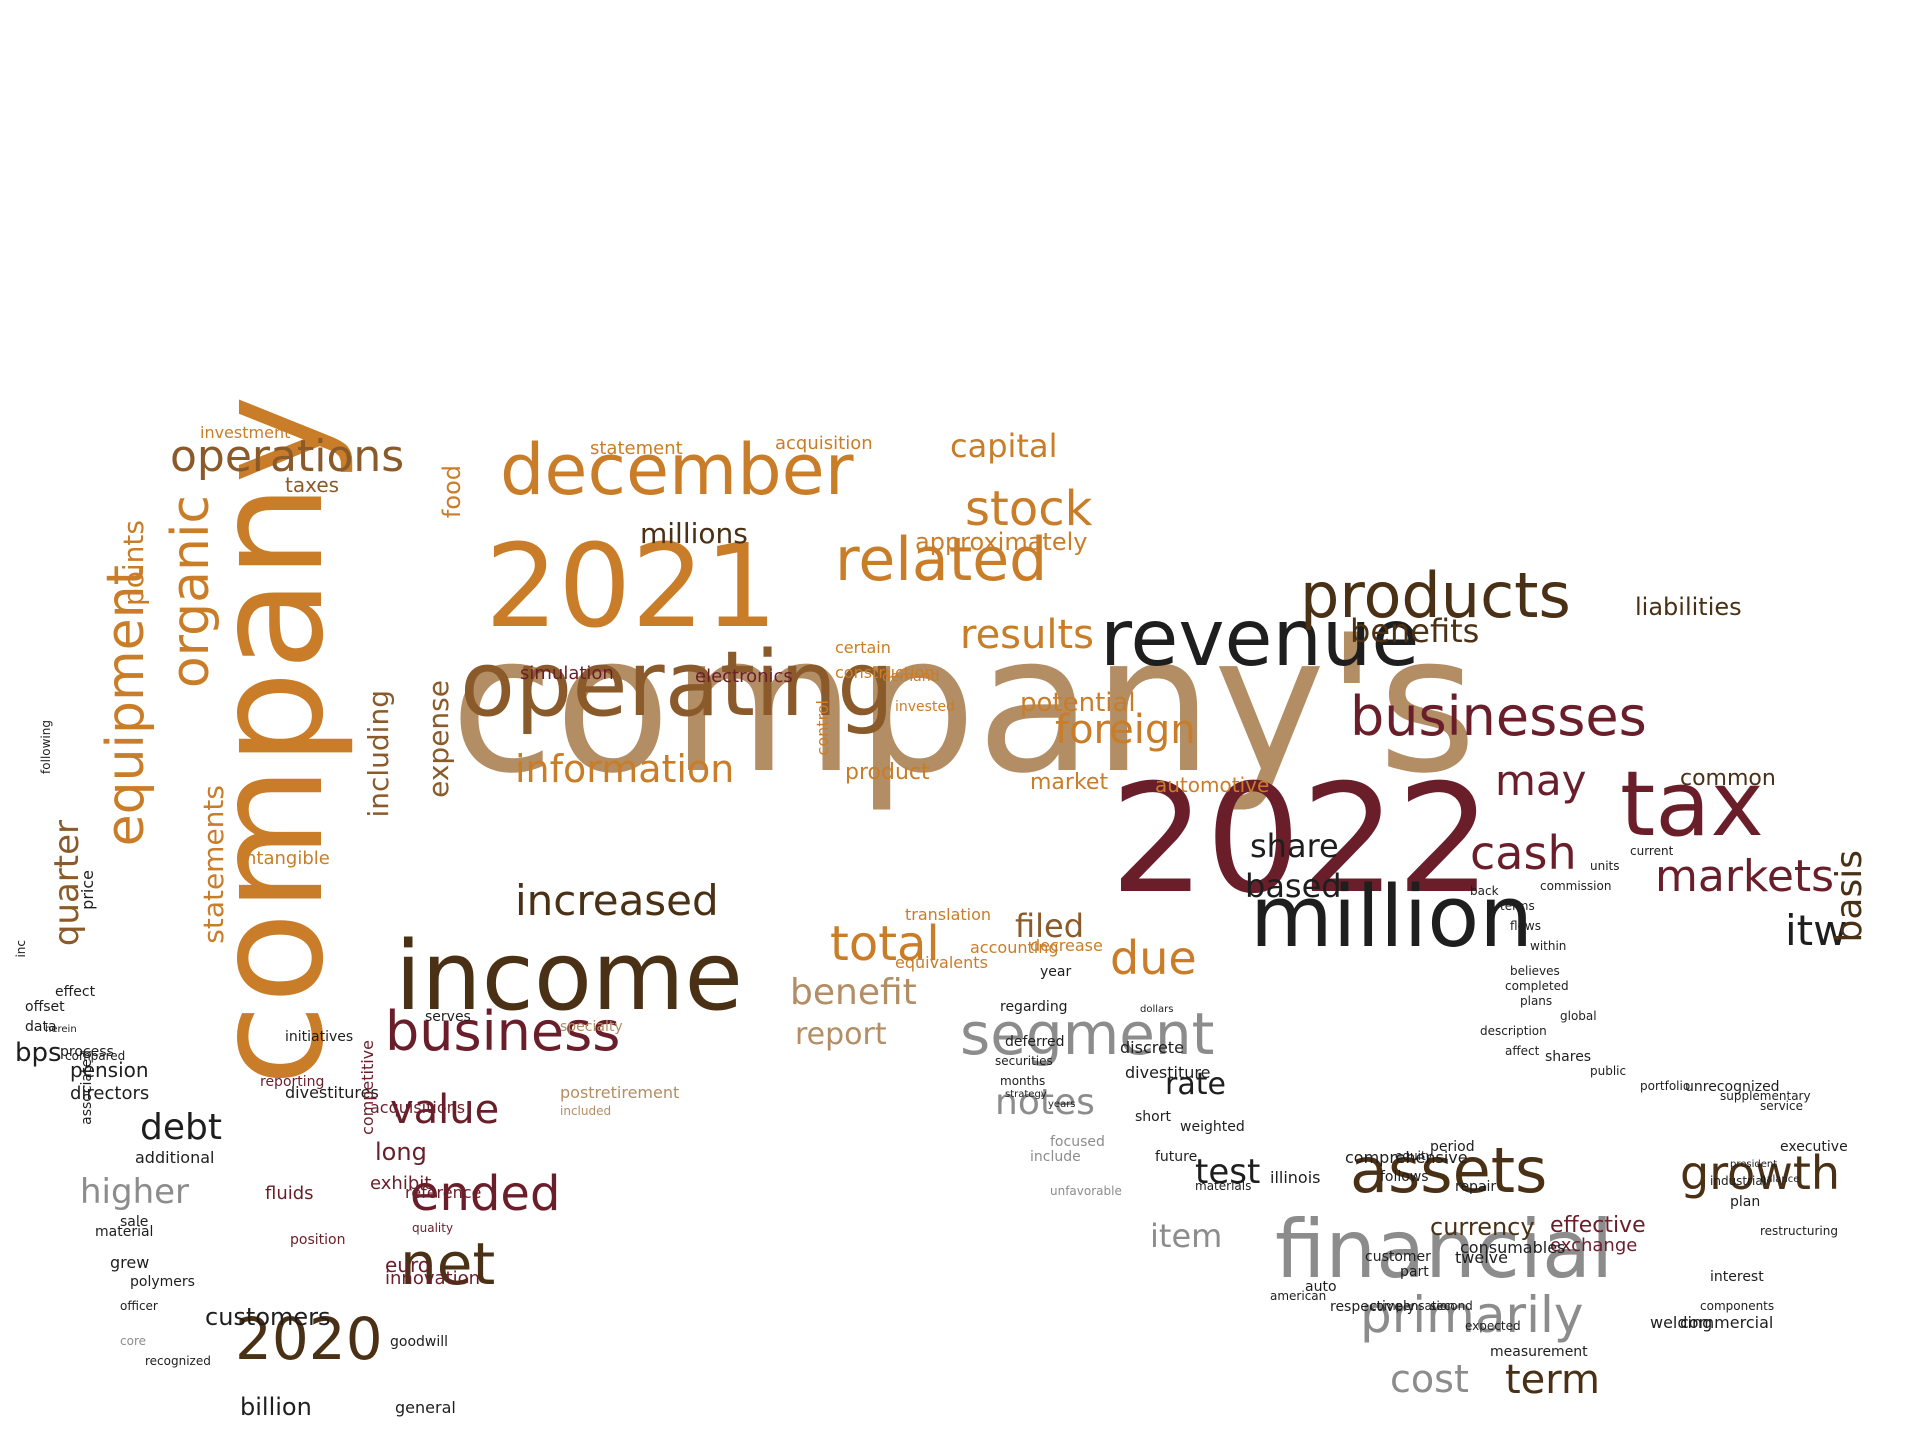 The image size is (1920, 1431). What do you see at coordinates (744, 676) in the screenshot?
I see `word-electronics: electronics` at bounding box center [744, 676].